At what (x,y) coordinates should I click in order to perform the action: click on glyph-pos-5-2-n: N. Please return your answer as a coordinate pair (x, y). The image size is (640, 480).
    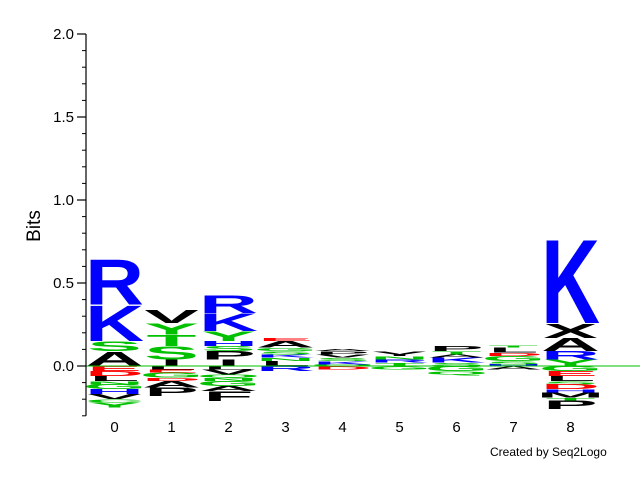
    Looking at the image, I should click on (399, 357).